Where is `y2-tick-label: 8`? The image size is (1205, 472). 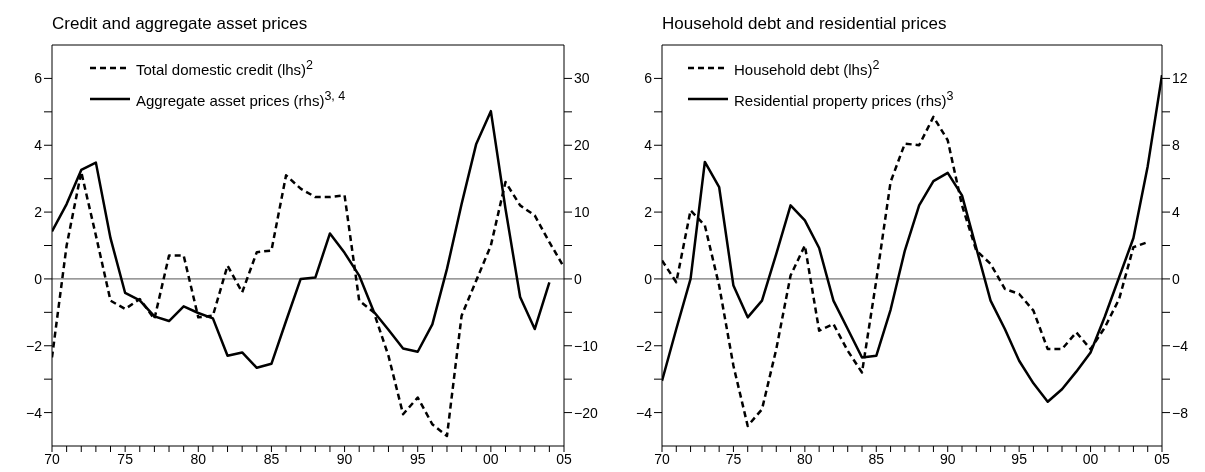 y2-tick-label: 8 is located at coordinates (1176, 145).